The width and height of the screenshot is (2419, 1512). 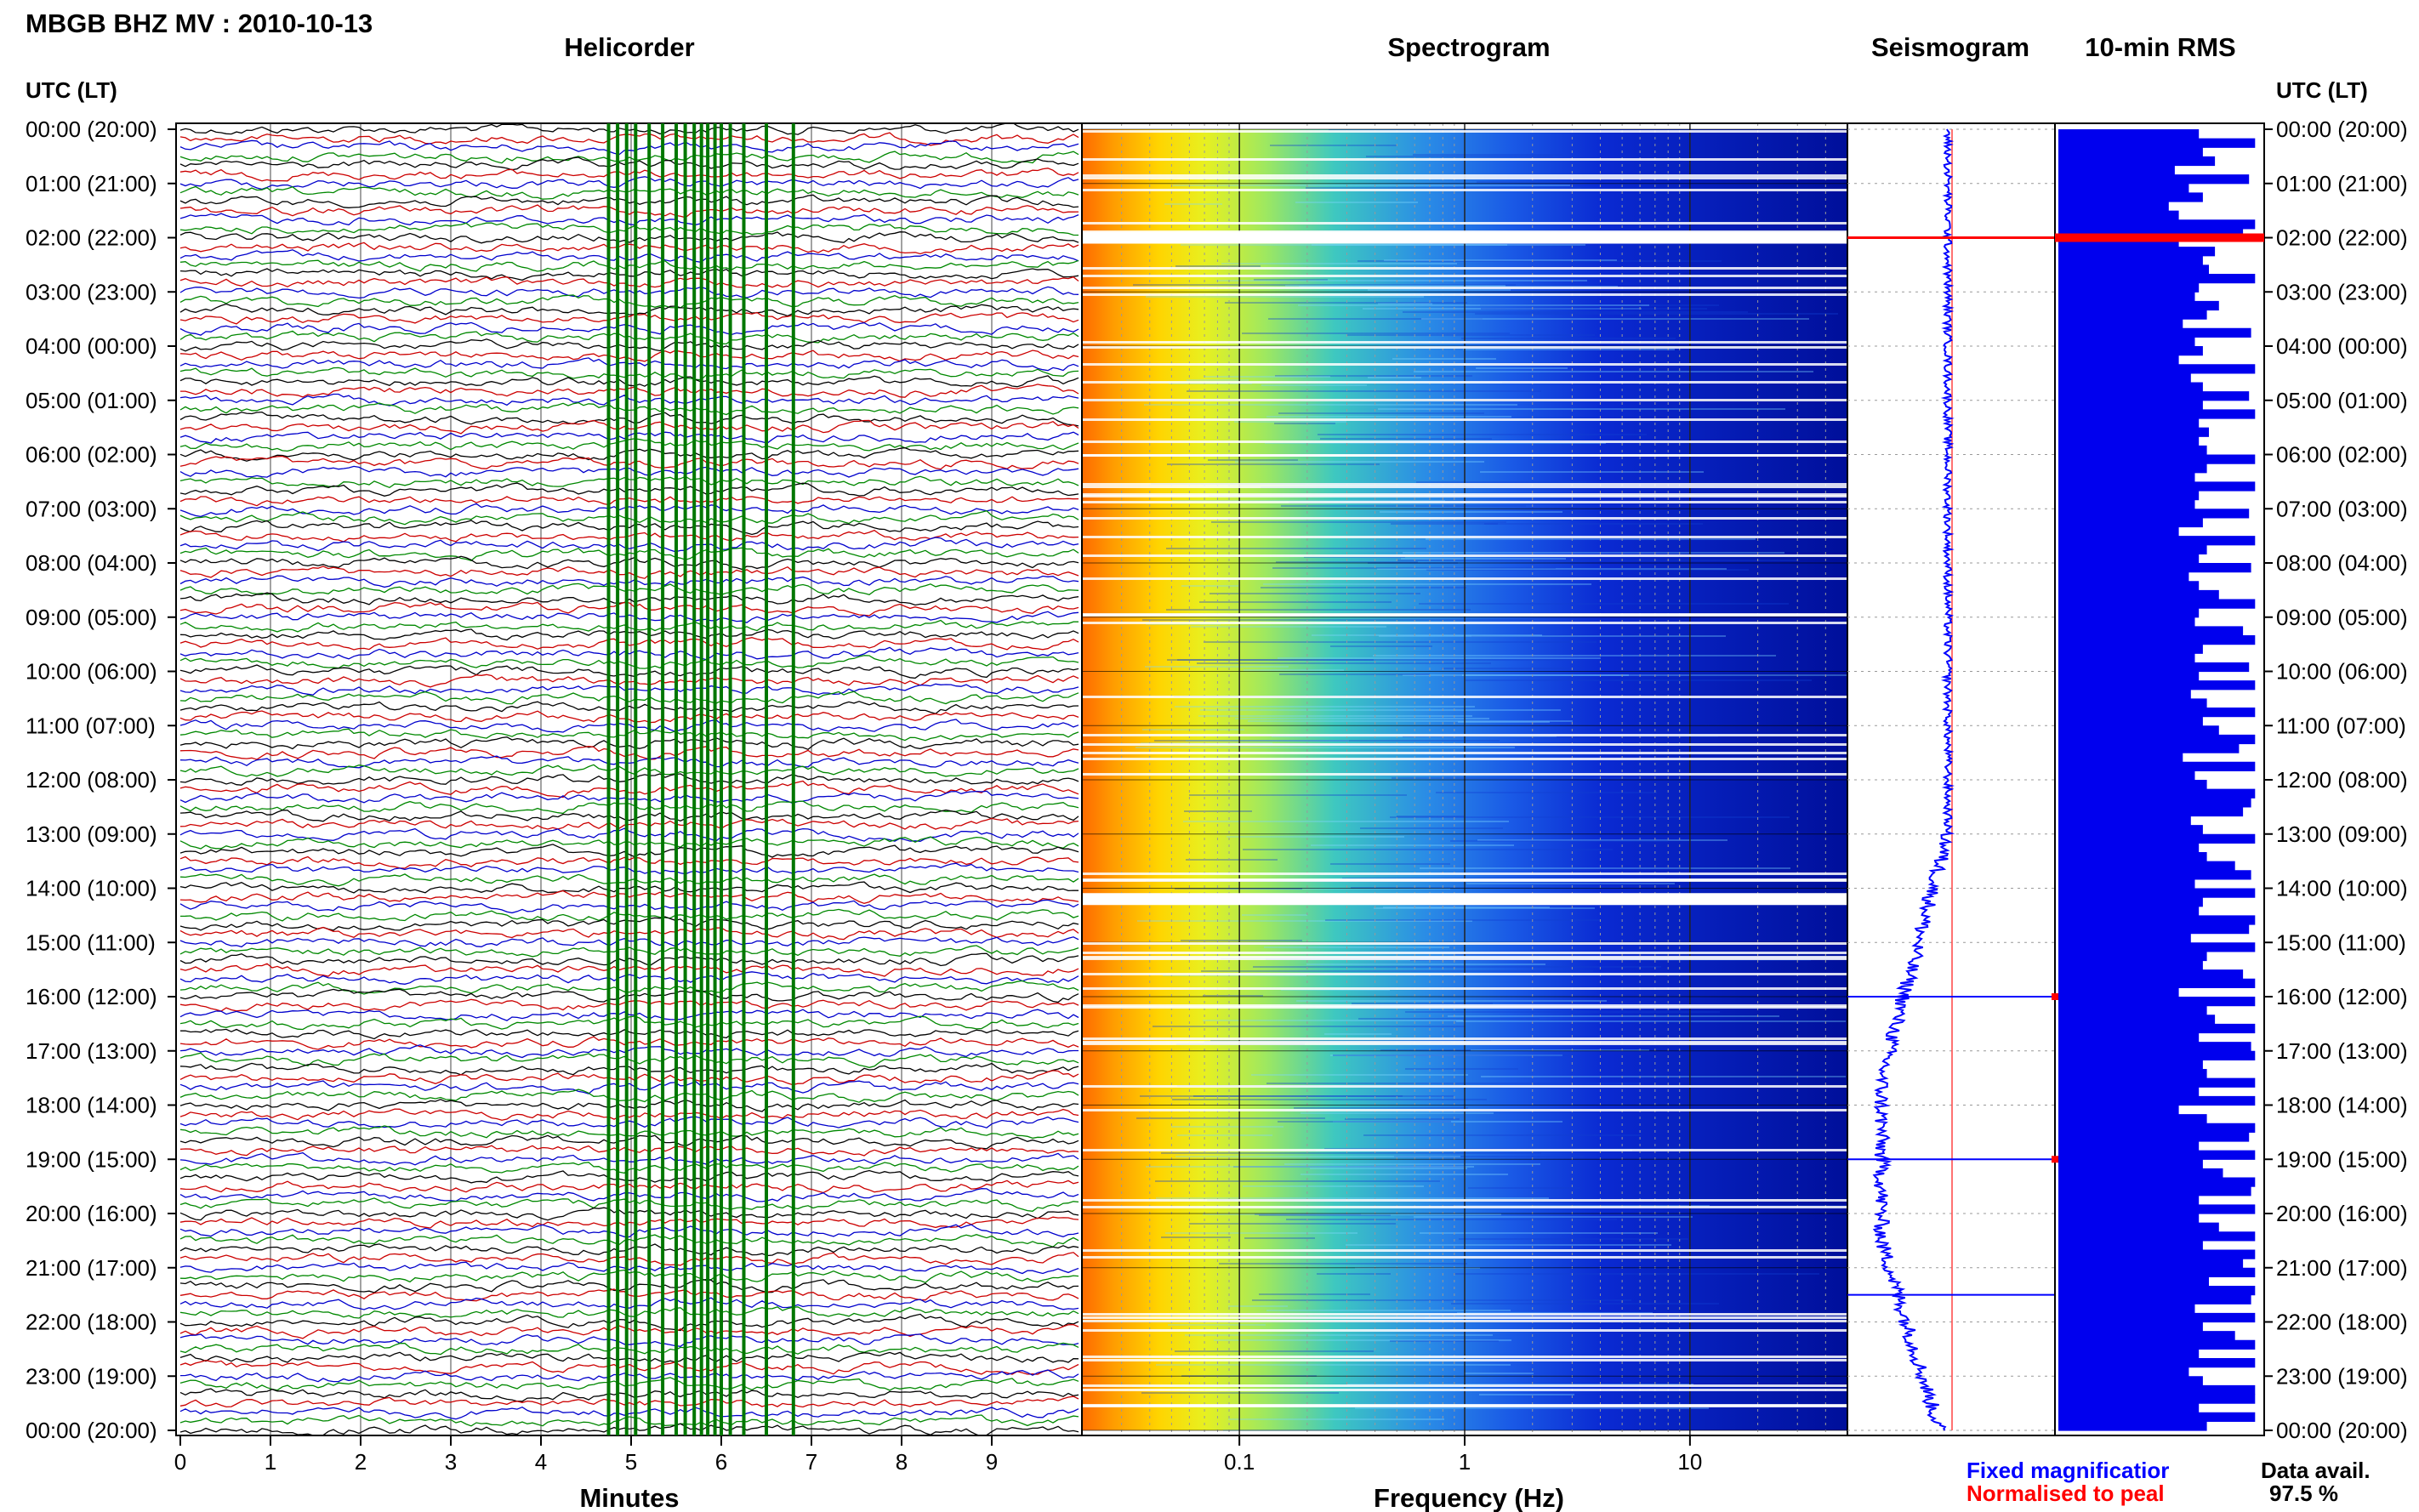 What do you see at coordinates (2342, 617) in the screenshot?
I see `right-time-tick: 09:00 (05:00)` at bounding box center [2342, 617].